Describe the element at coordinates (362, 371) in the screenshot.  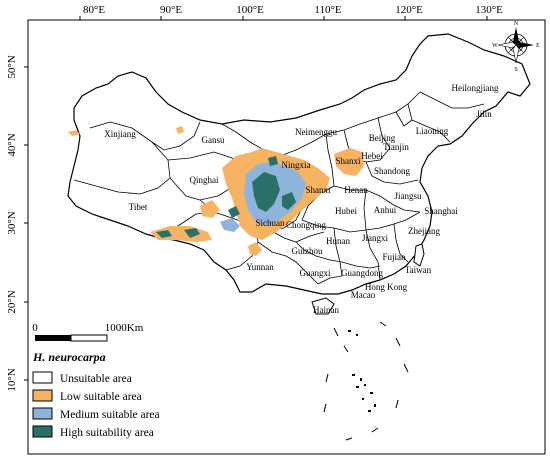
I see `south-sea-islands` at that location.